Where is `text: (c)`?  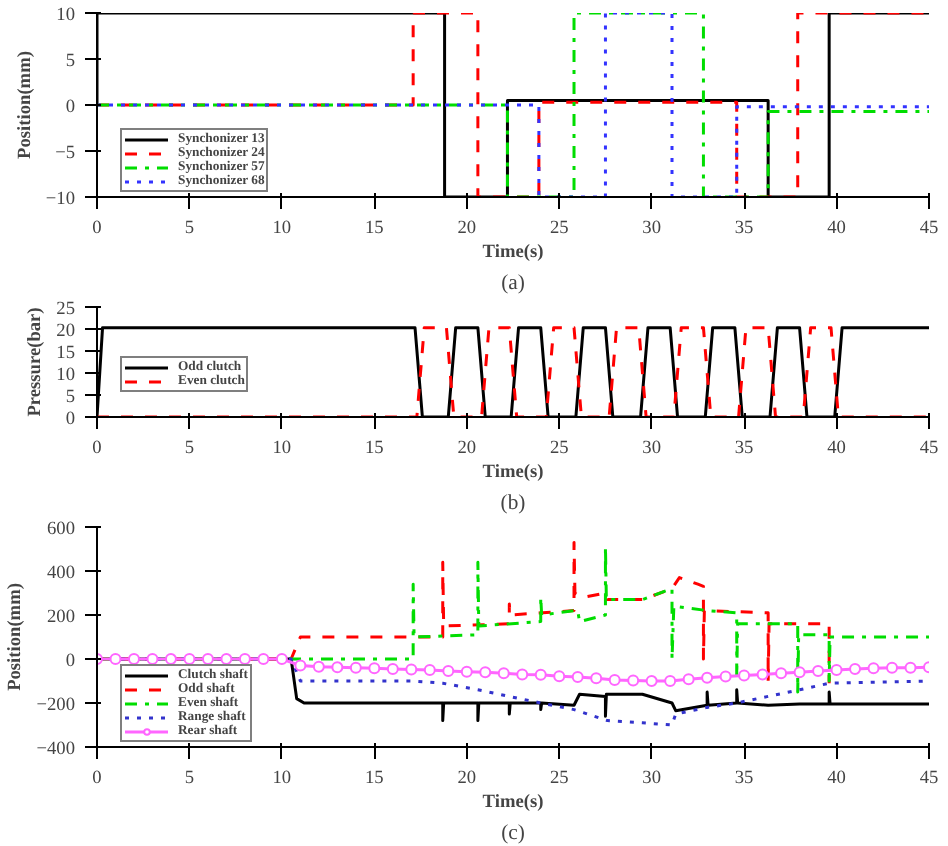
text: (c) is located at coordinates (513, 834).